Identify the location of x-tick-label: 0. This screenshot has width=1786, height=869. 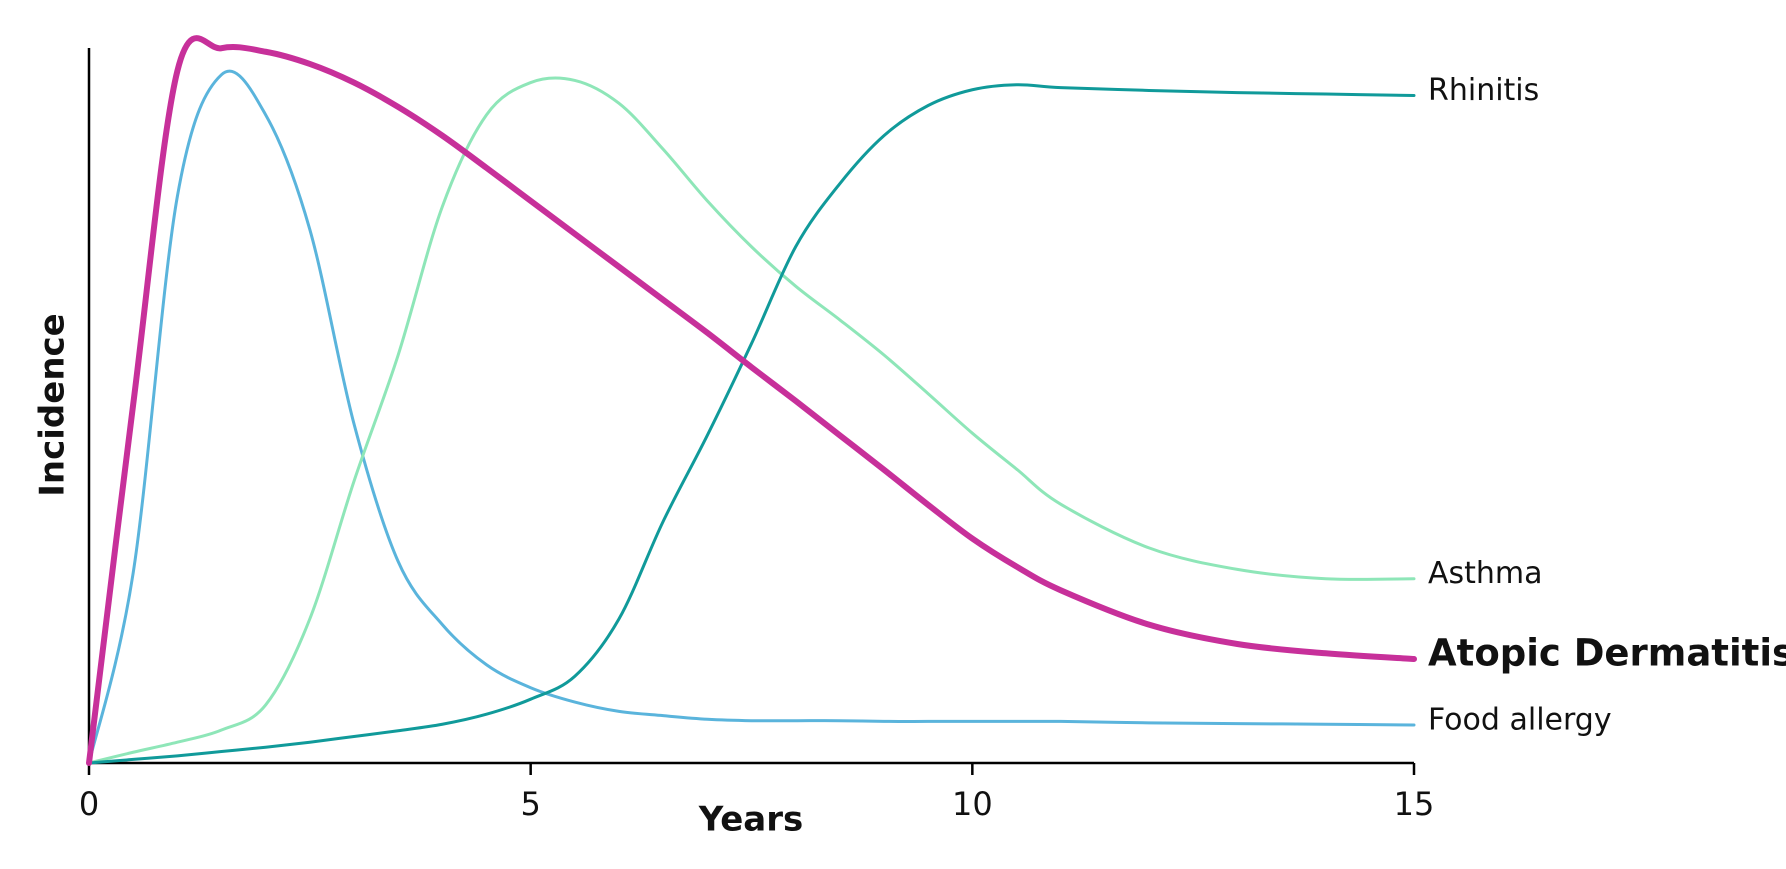
(89, 804).